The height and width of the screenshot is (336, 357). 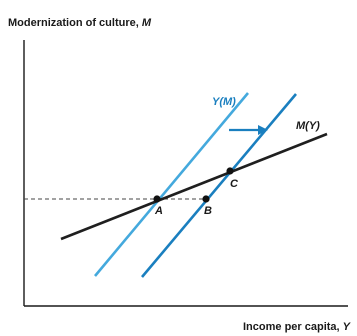 I want to click on ym-curve-label: Y(M), so click(x=224, y=102).